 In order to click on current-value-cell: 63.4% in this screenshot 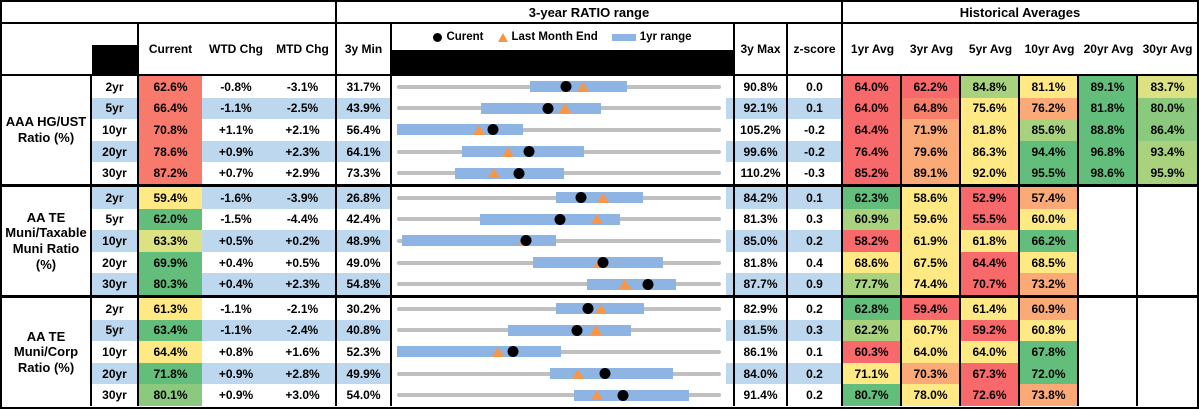, I will do `click(170, 330)`.